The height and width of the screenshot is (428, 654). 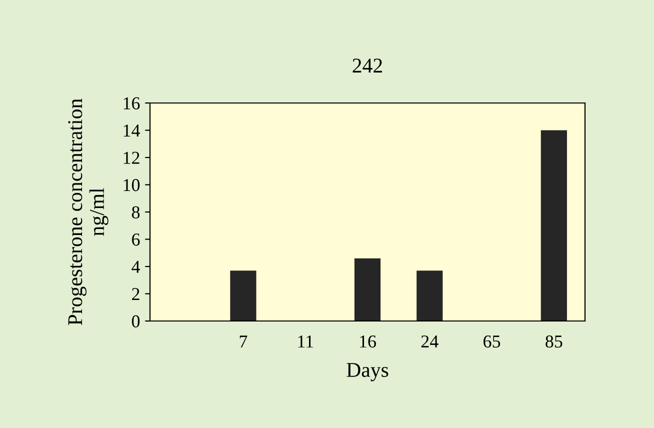 What do you see at coordinates (492, 341) in the screenshot?
I see `x-tick-label: 65` at bounding box center [492, 341].